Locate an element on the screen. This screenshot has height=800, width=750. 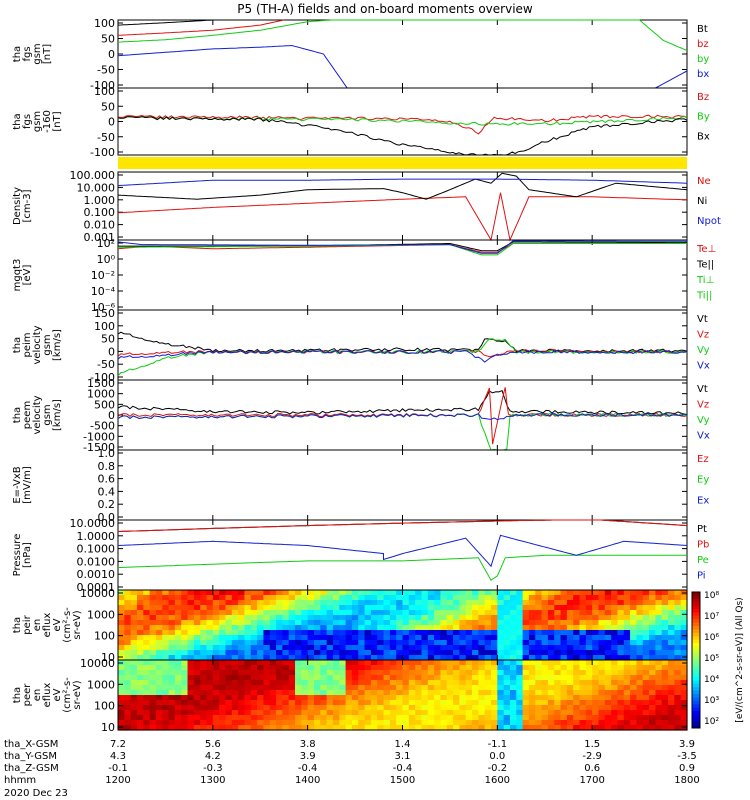
colorbar-tick-label: 10⁴ is located at coordinates (711, 680).